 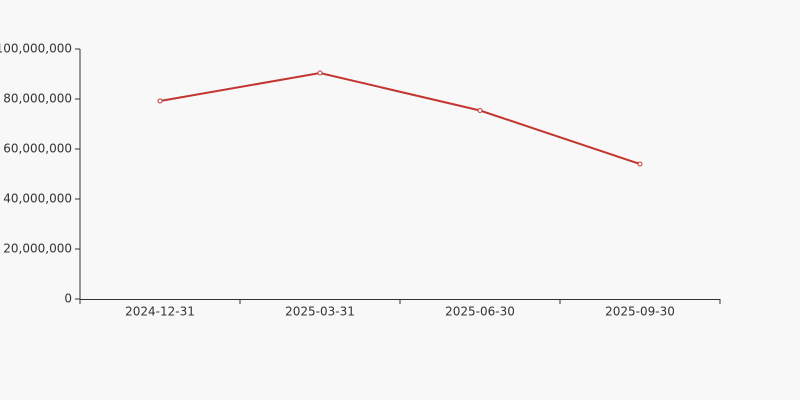 I want to click on y-tick-label: 40,000,000, so click(x=37, y=199).